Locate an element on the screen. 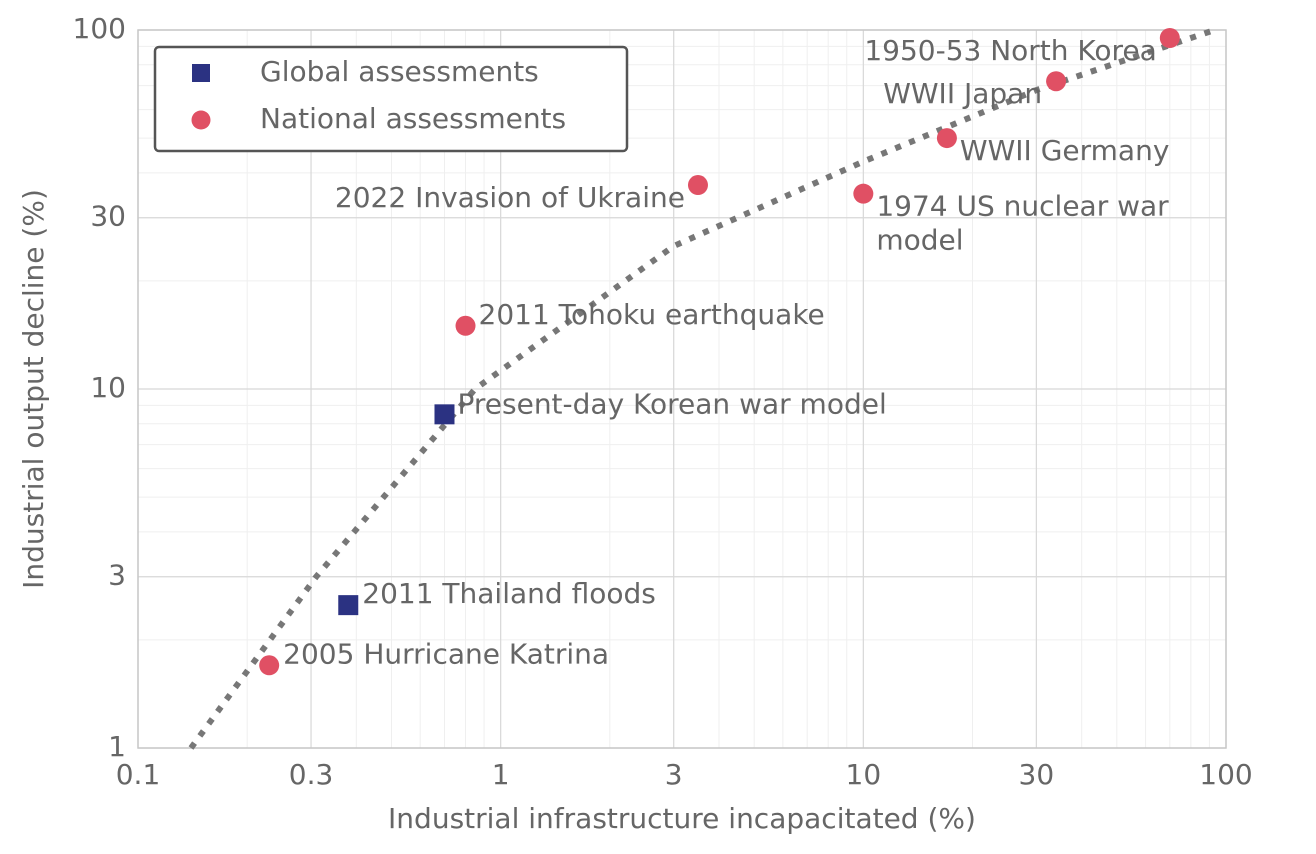  legend-label: Global assessments is located at coordinates (399, 71).